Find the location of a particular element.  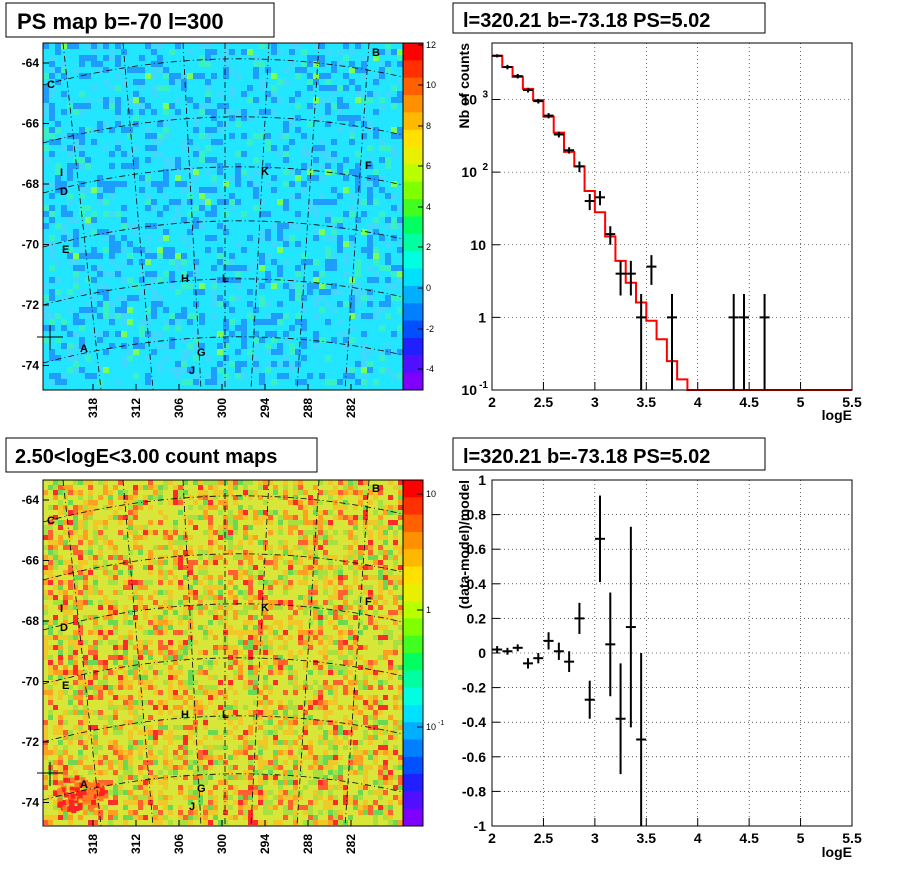

source-label-i: I is located at coordinates (61, 609).